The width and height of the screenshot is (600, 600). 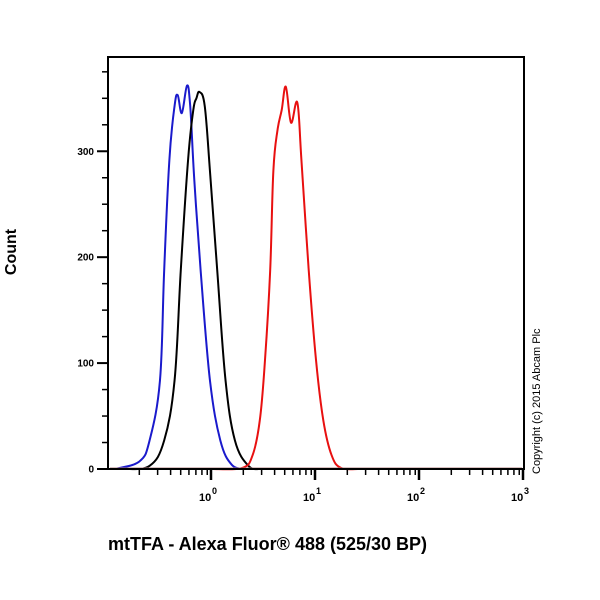 I want to click on x-tick-exponent: 3, so click(x=526, y=491).